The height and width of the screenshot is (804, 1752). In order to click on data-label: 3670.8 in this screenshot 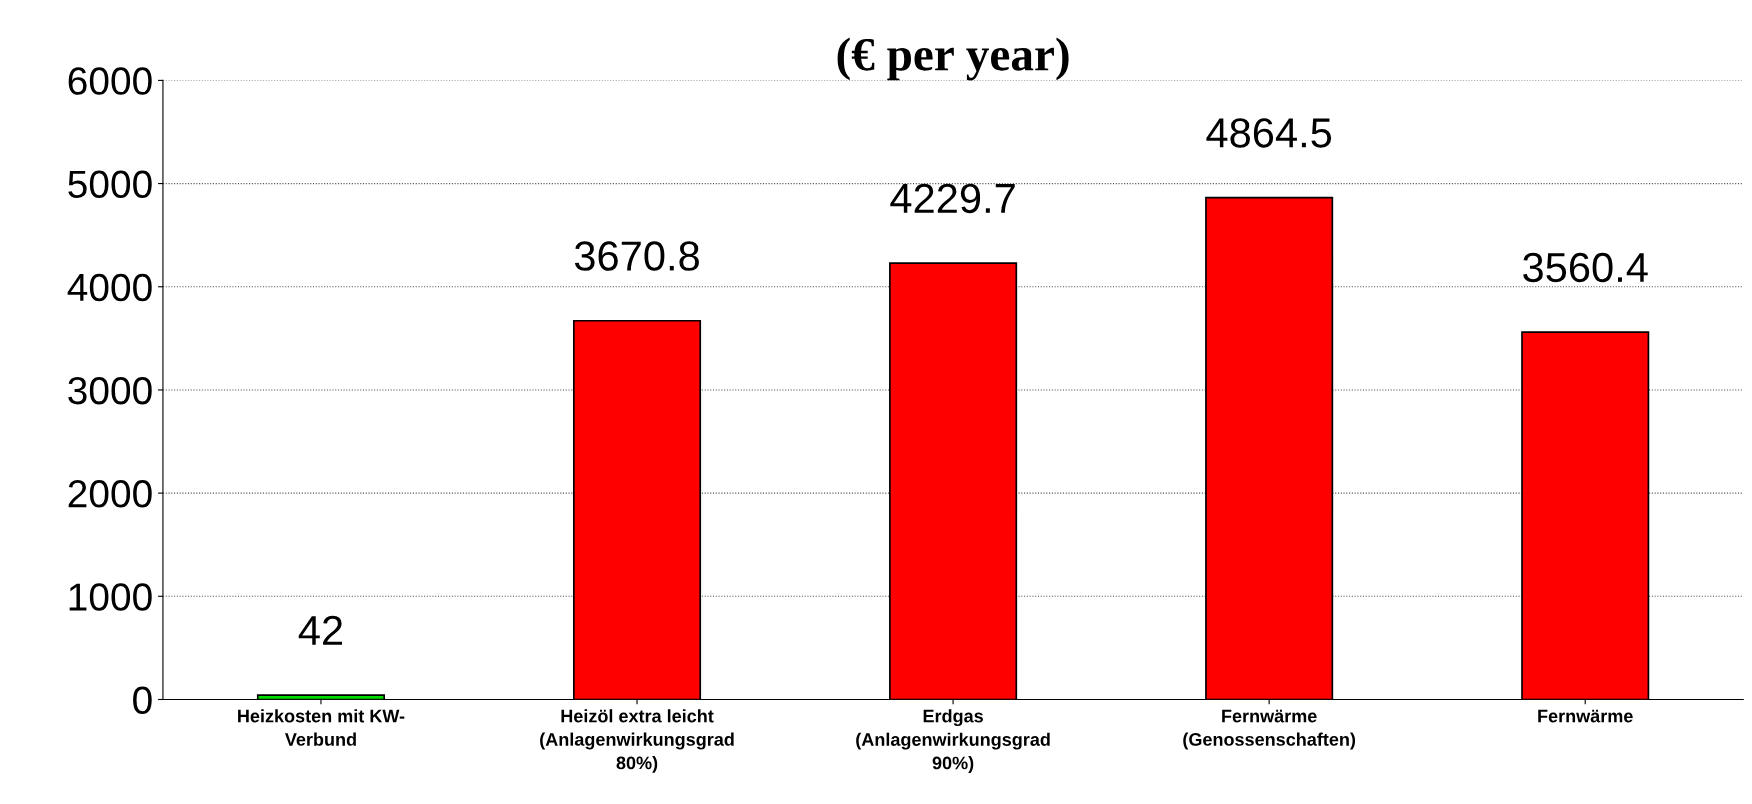, I will do `click(636, 256)`.